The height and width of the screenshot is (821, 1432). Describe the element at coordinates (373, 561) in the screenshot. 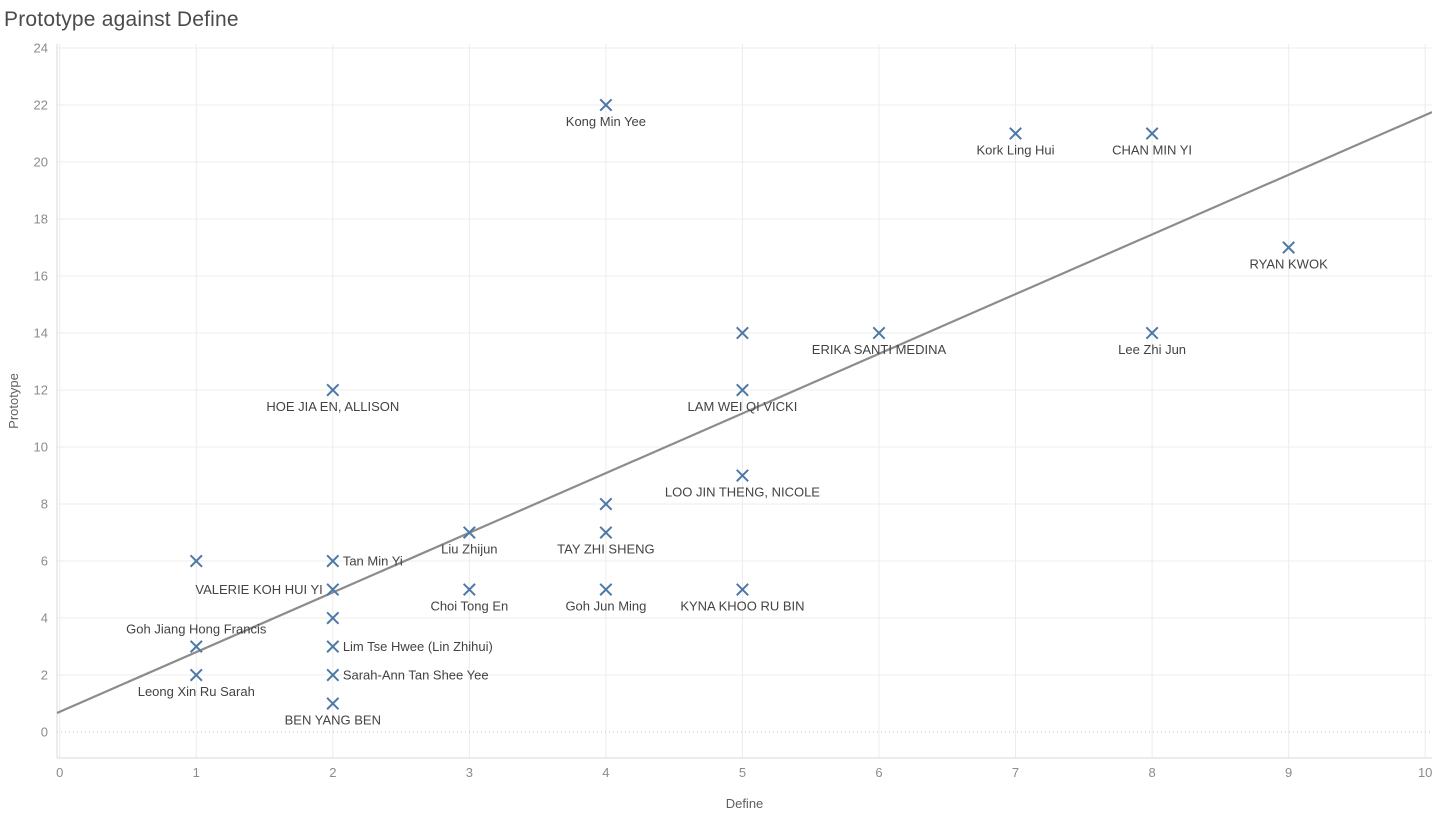

I see `data-point-label: Tan Min Yi` at that location.